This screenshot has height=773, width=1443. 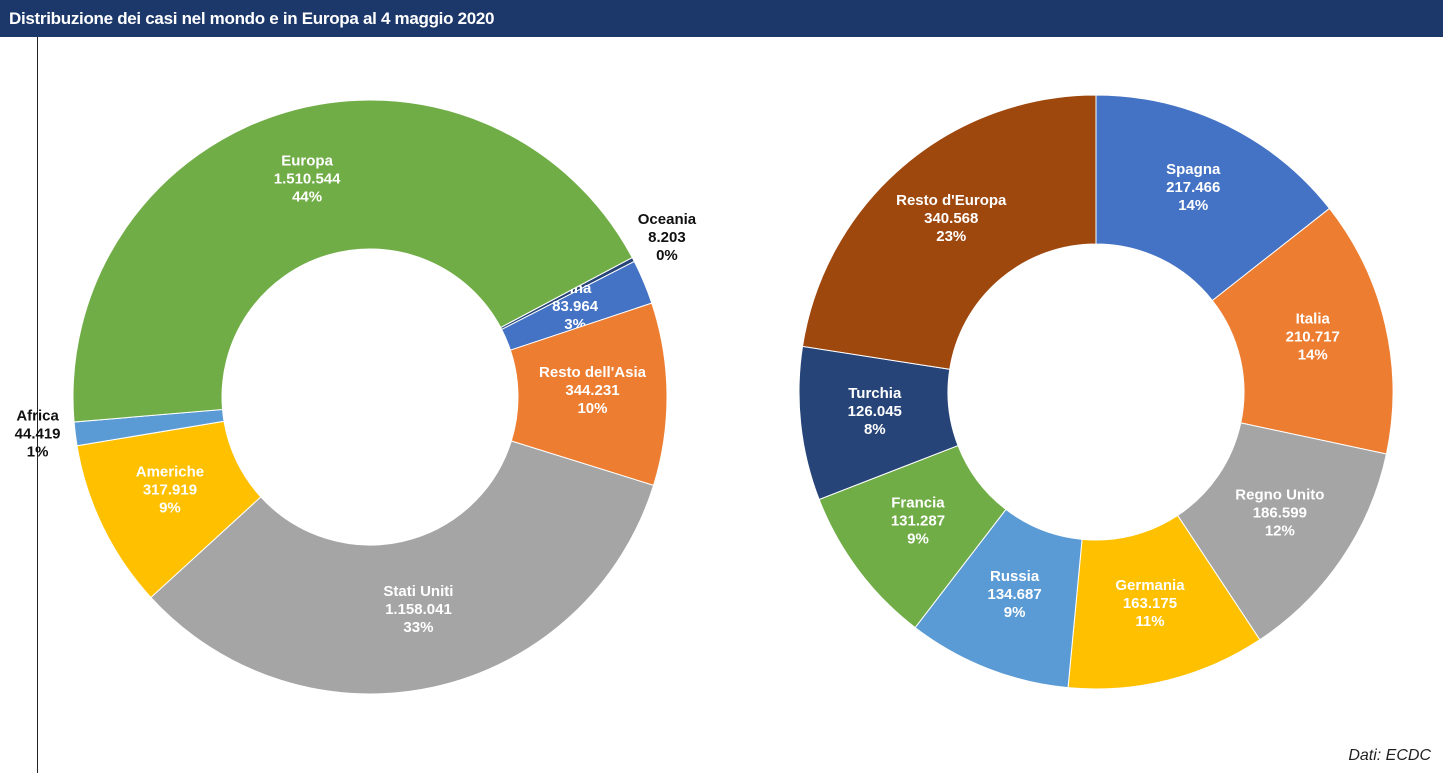 I want to click on slice-label: Regno Unito 186.599 12%, so click(x=1279, y=512).